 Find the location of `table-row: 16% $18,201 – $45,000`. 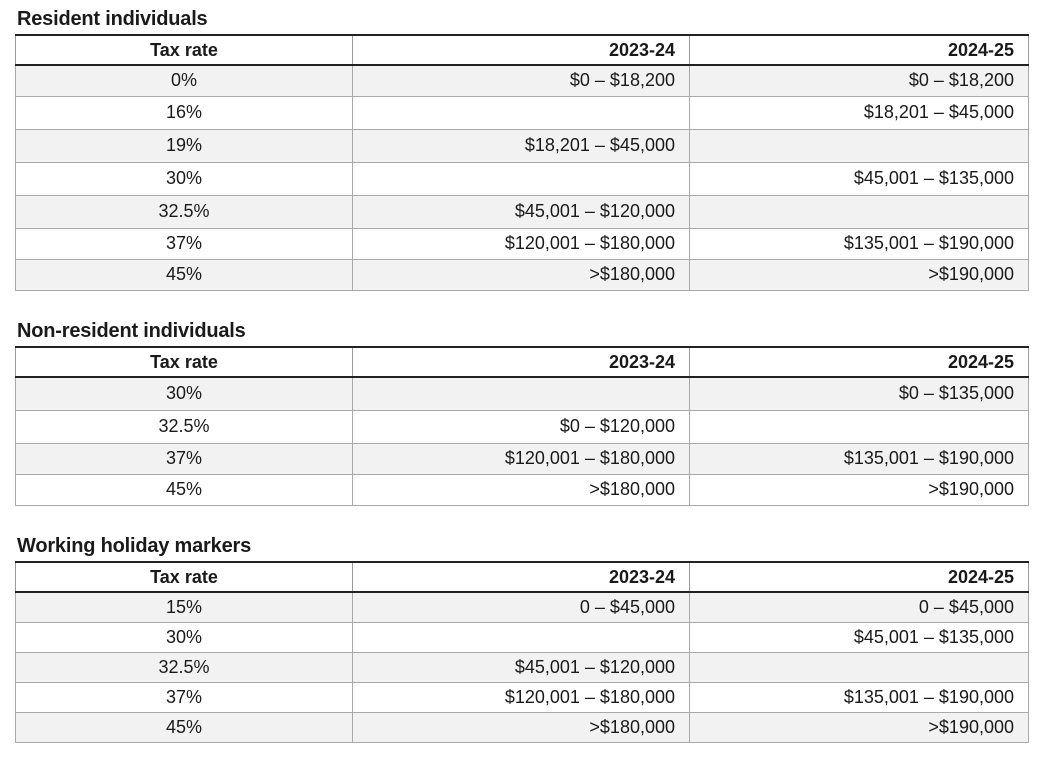

table-row: 16% $18,201 – $45,000 is located at coordinates (522, 112).